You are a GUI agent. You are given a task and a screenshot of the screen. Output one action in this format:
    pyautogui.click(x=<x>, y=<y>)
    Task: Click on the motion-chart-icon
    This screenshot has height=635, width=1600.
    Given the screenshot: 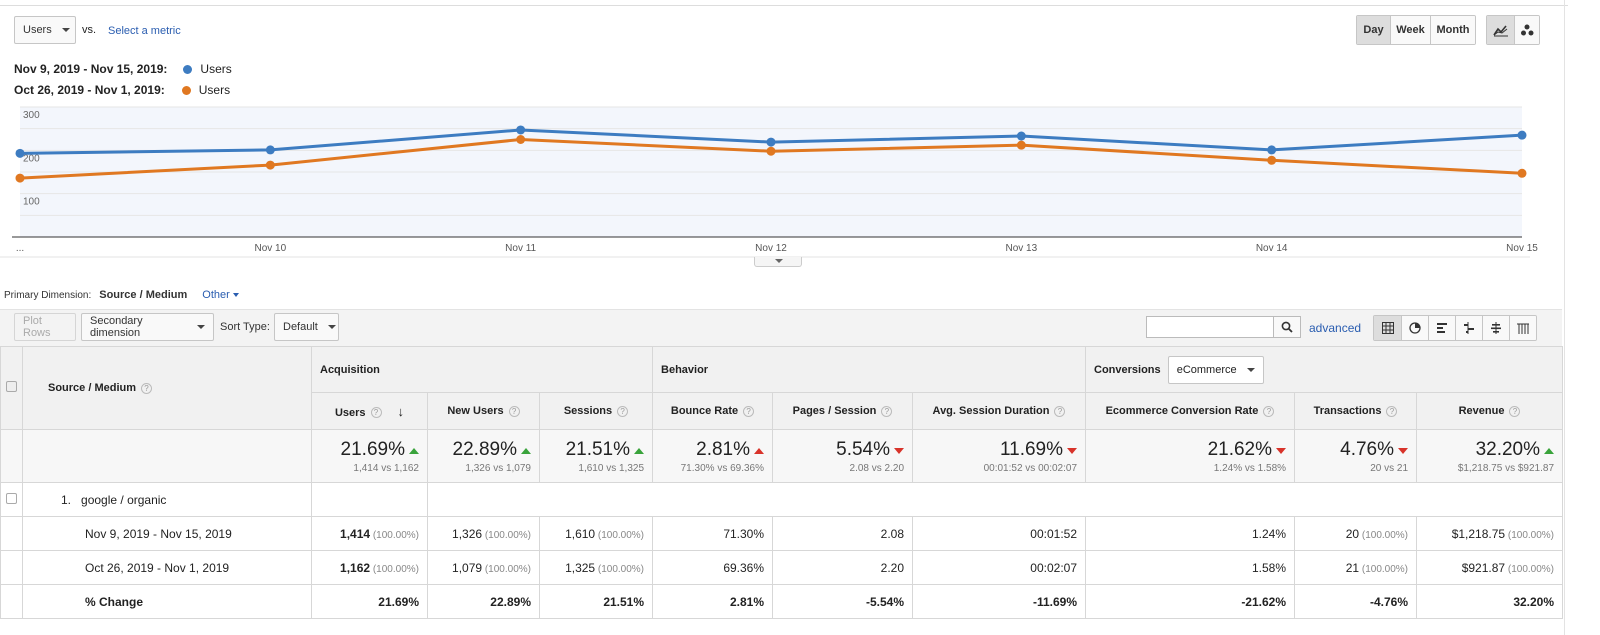 What is the action you would take?
    pyautogui.click(x=1526, y=30)
    